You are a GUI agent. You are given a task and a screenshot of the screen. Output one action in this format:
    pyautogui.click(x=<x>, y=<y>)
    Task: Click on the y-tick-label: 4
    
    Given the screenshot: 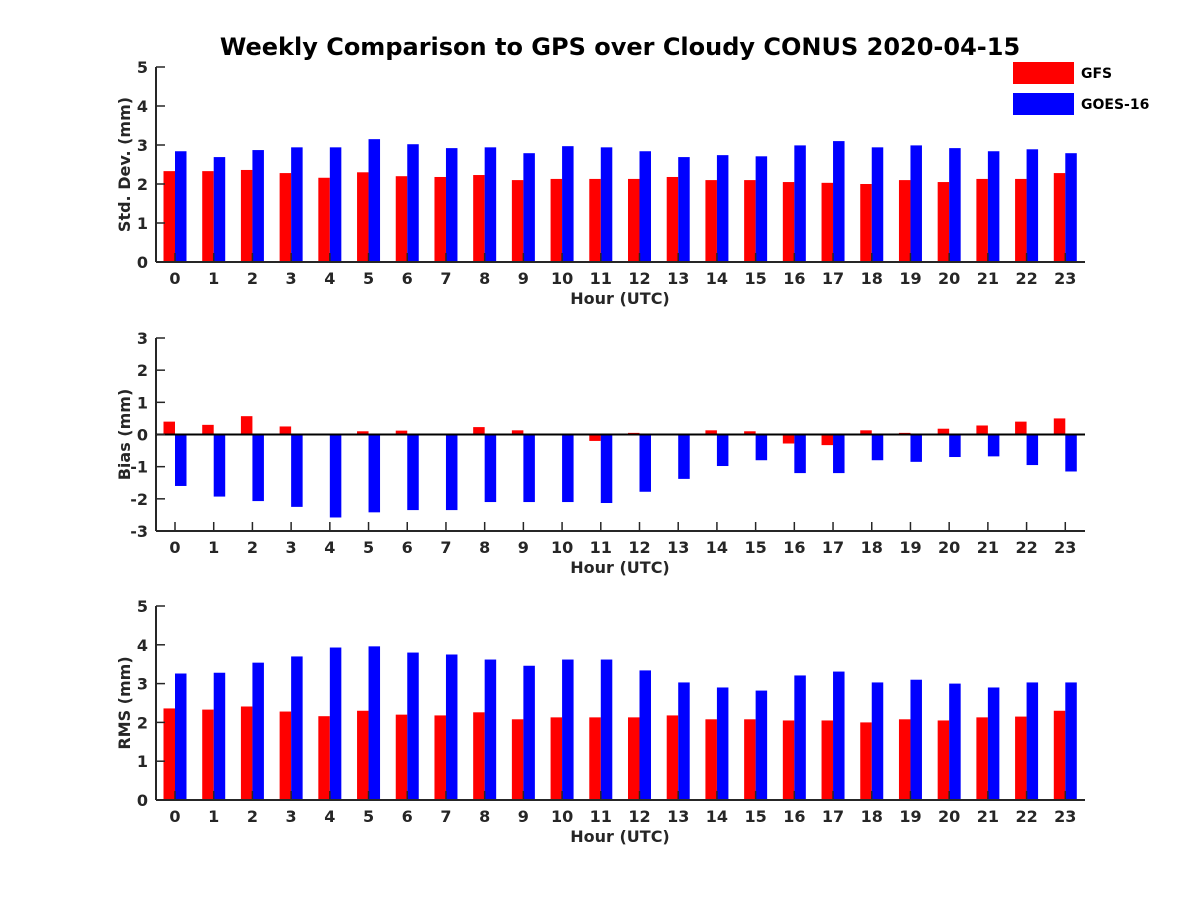 What is the action you would take?
    pyautogui.click(x=142, y=645)
    